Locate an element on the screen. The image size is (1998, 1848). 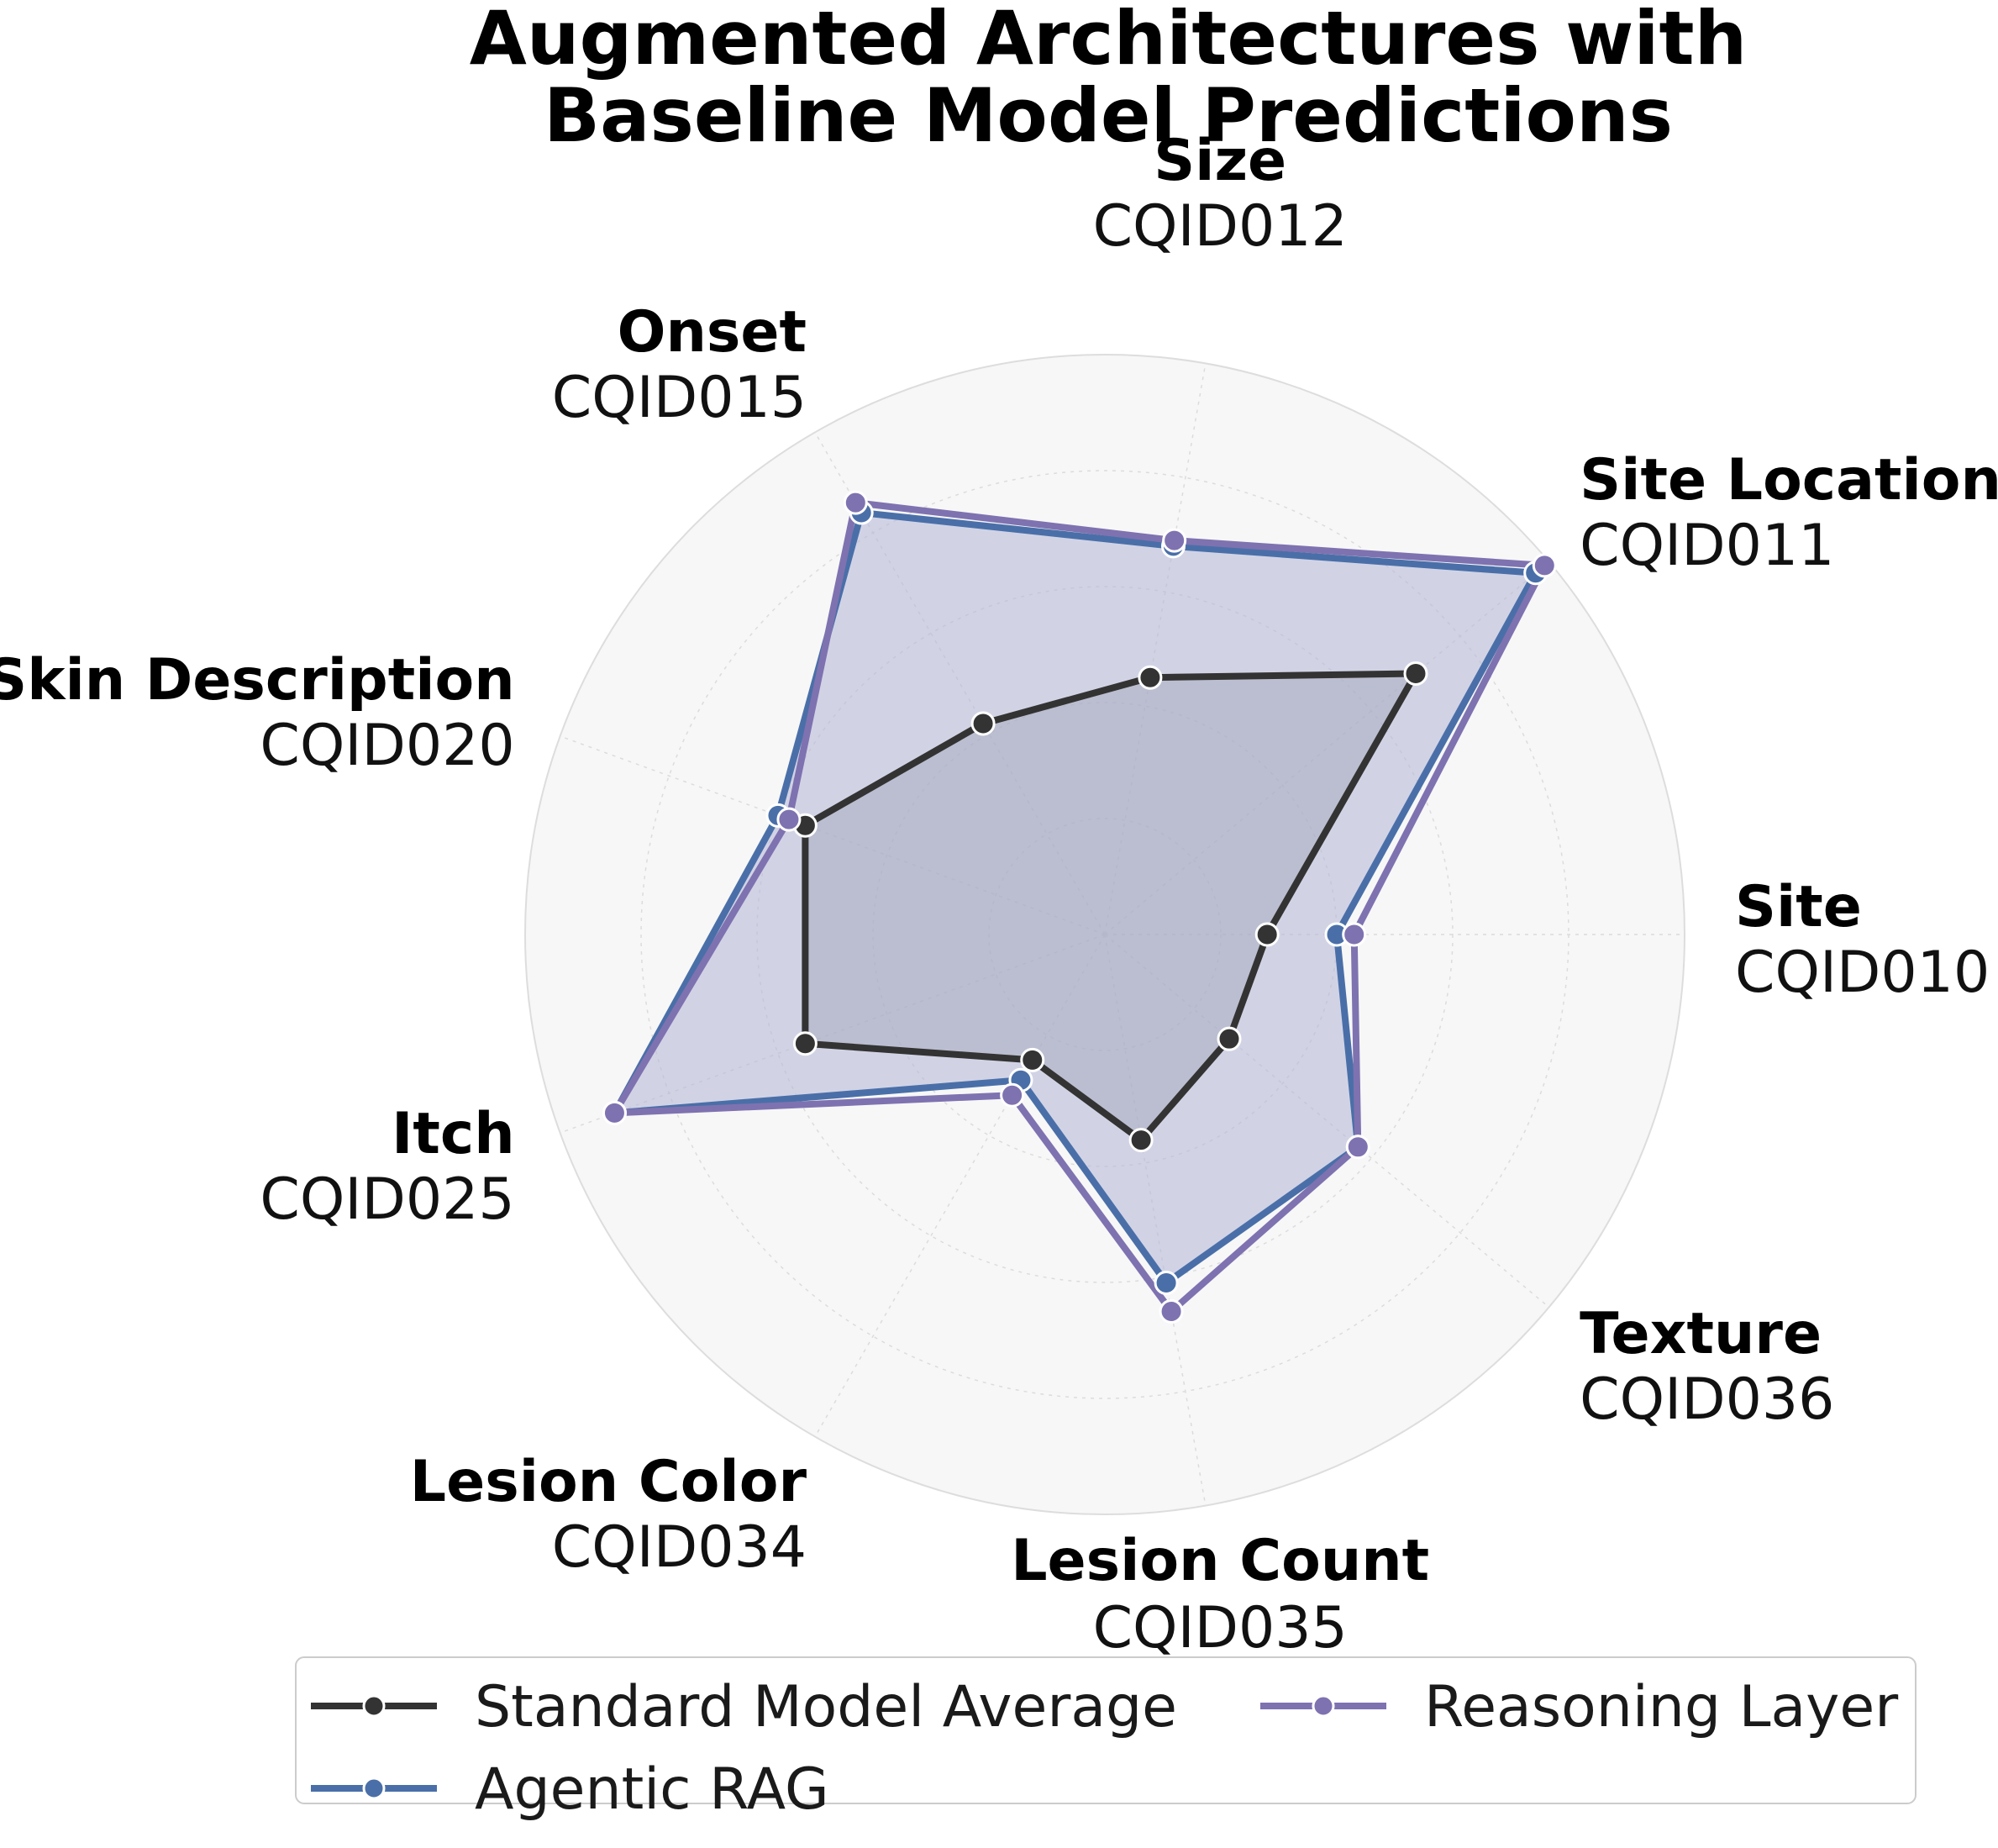
axis-label-id: CQID020 is located at coordinates (387, 746).